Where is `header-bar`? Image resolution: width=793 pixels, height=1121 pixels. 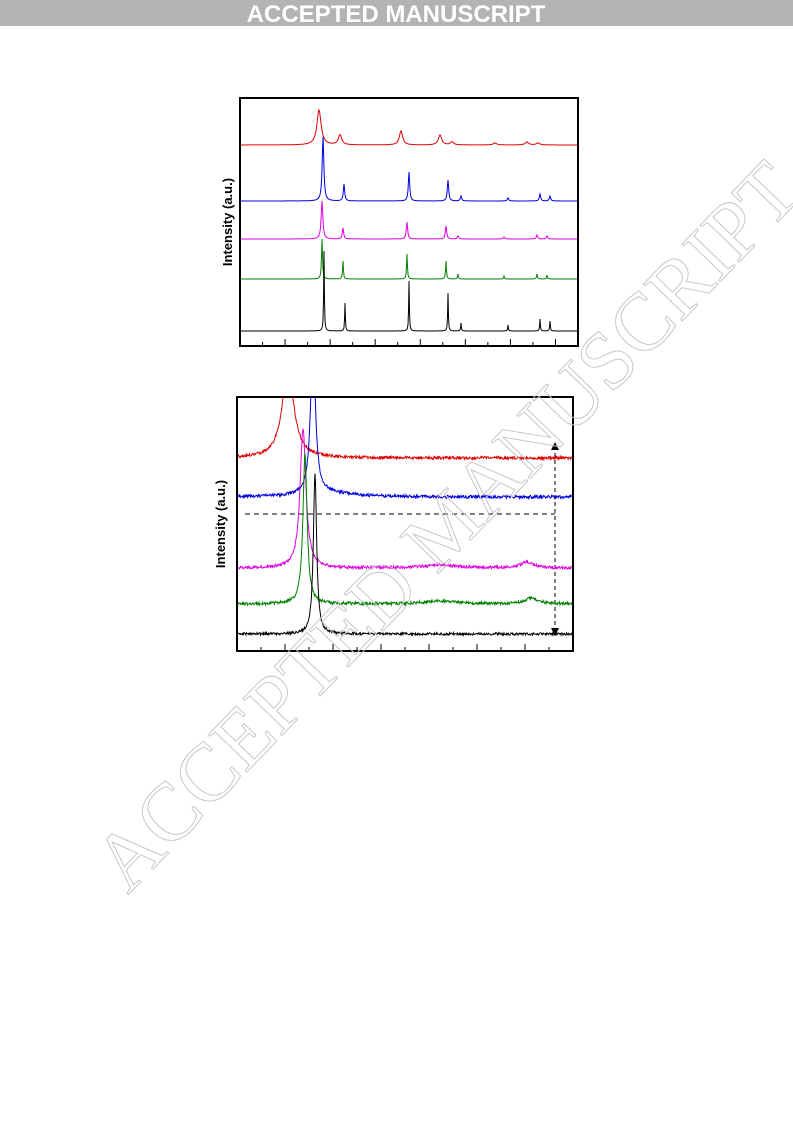 header-bar is located at coordinates (396, 13).